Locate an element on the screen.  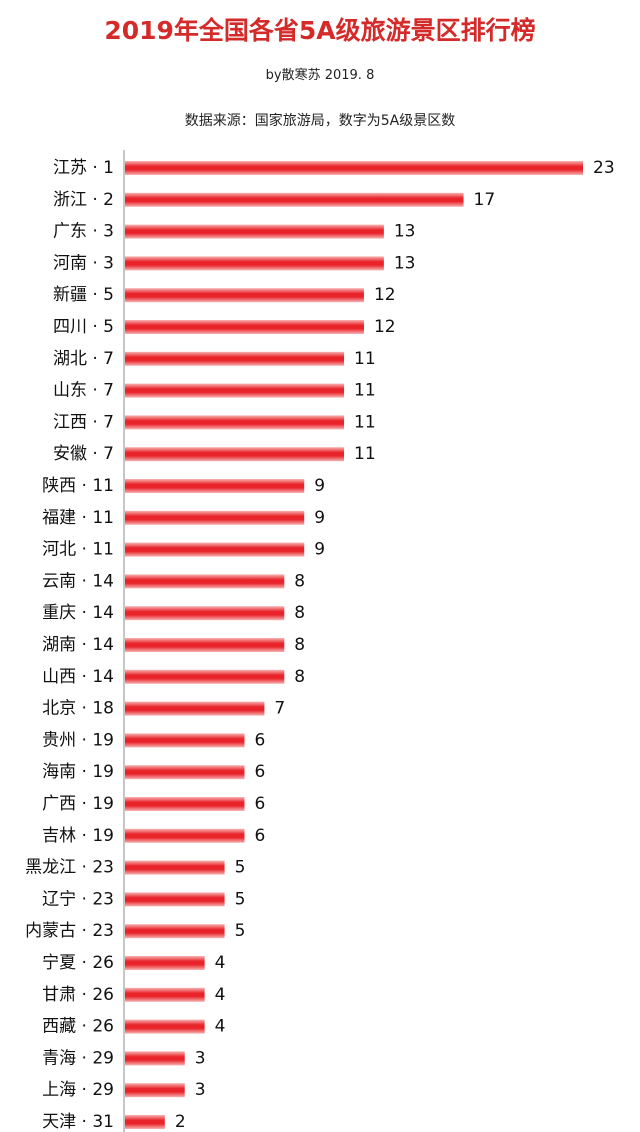
category-label: 宁夏 · 26 is located at coordinates (78, 963).